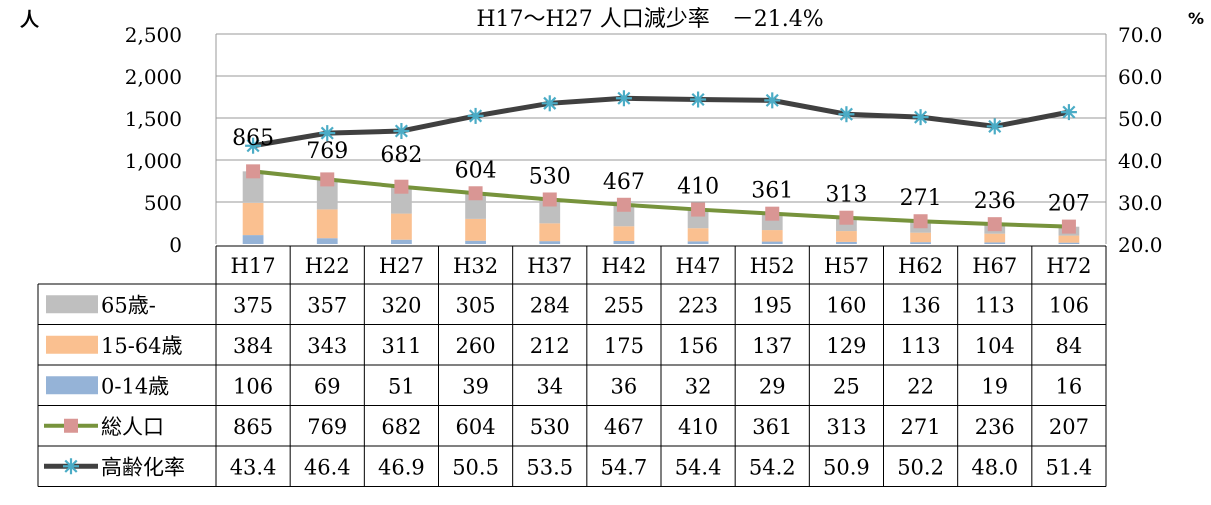 This screenshot has height=505, width=1211. Describe the element at coordinates (327, 151) in the screenshot. I see `data-label: 769` at that location.